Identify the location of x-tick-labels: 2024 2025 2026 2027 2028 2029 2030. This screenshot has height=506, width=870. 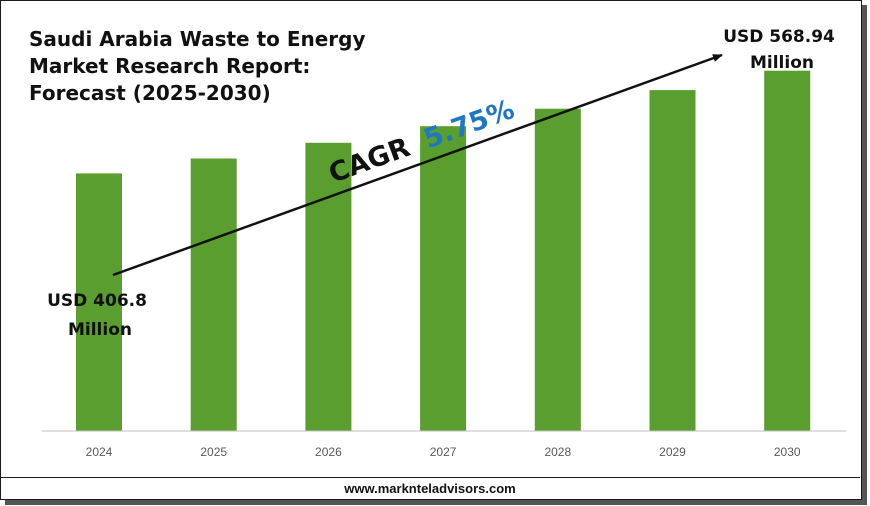
(443, 452).